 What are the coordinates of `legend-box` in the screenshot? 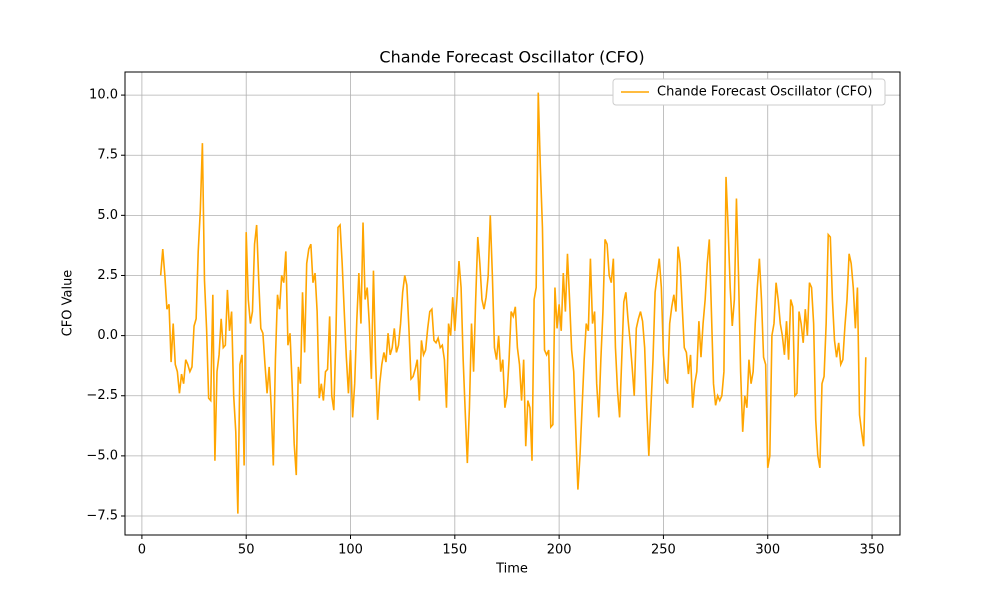 It's located at (749, 92).